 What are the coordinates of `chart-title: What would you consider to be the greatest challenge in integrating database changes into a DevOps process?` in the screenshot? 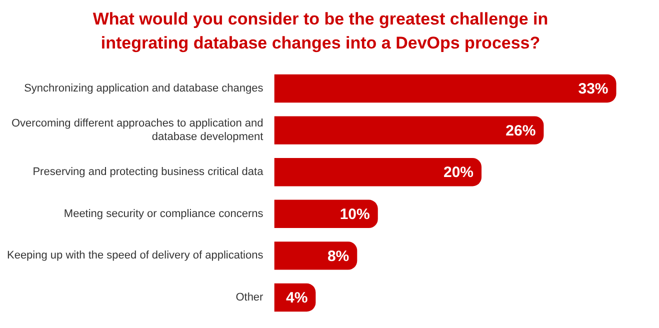 It's located at (320, 31).